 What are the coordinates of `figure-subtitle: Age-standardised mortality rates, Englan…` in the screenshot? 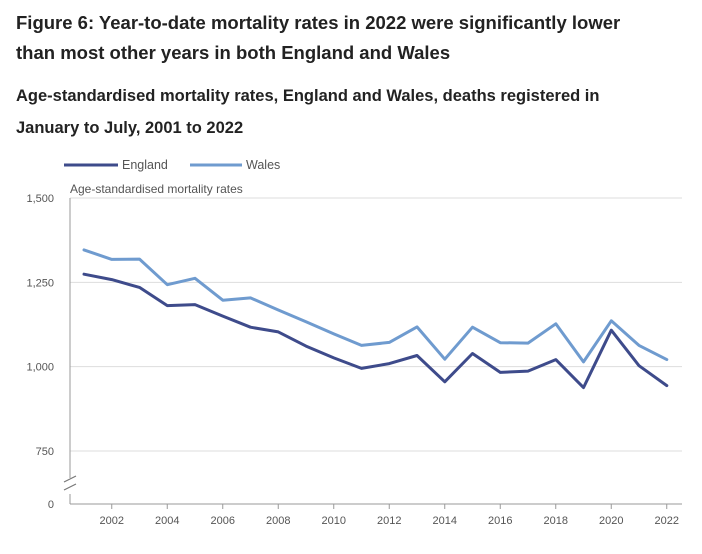 It's located at (308, 112).